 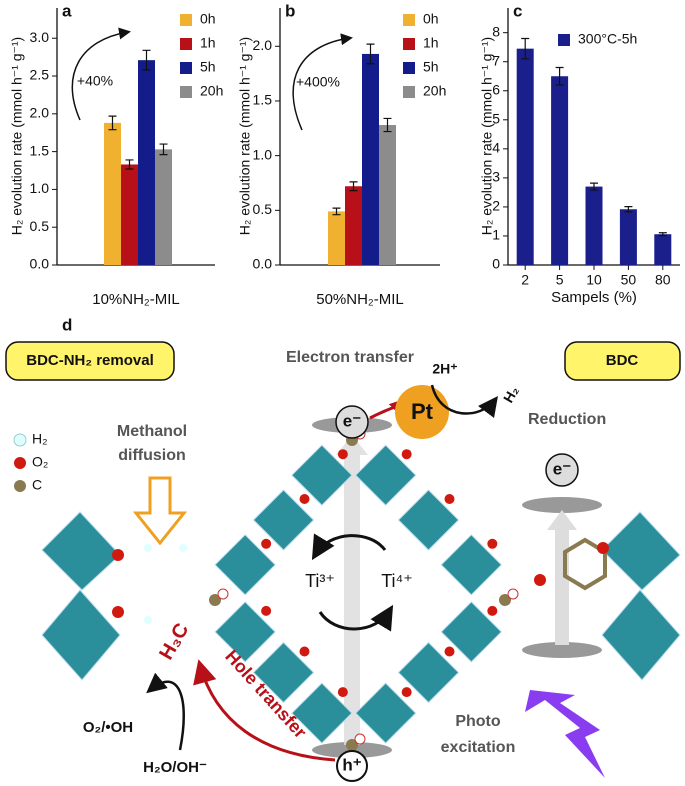 I want to click on legend-label: 5h, so click(x=208, y=67).